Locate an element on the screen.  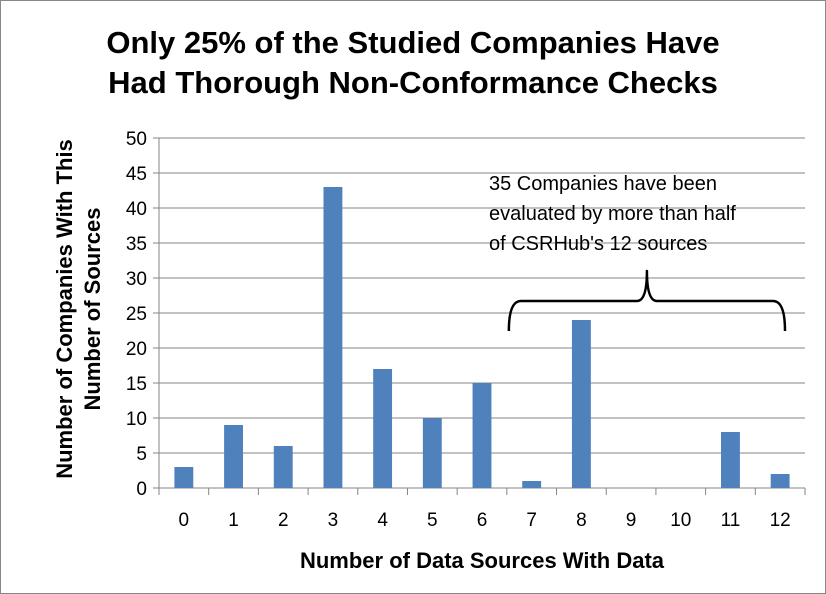
y-tick-label-25: 25 is located at coordinates (136, 314).